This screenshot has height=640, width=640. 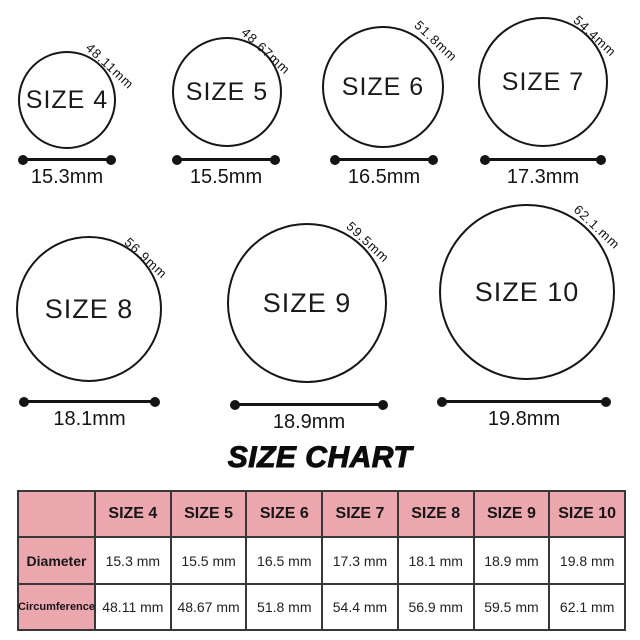 What do you see at coordinates (435, 560) in the screenshot?
I see `table-cell-diameter-size-8: 18.1 mm` at bounding box center [435, 560].